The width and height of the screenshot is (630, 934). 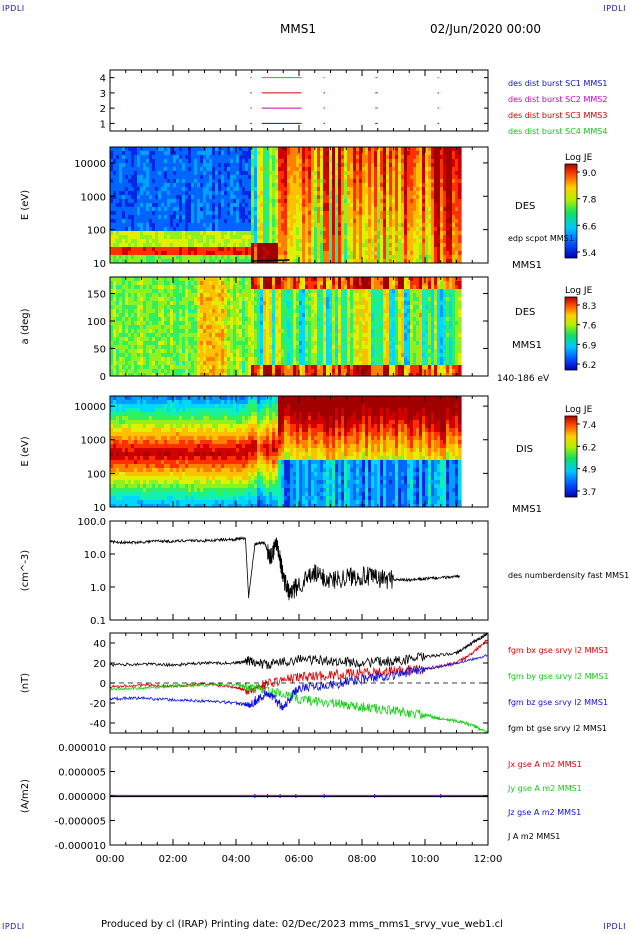 What do you see at coordinates (80, 846) in the screenshot?
I see `y-tick-label: -0.000010` at bounding box center [80, 846].